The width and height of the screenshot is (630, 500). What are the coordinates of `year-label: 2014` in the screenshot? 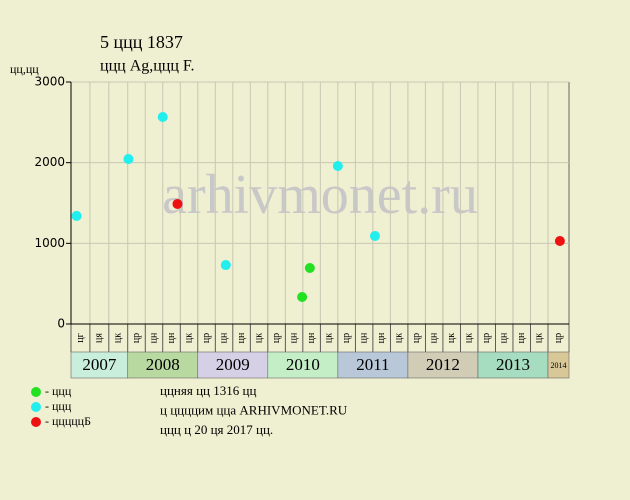 It's located at (558, 365).